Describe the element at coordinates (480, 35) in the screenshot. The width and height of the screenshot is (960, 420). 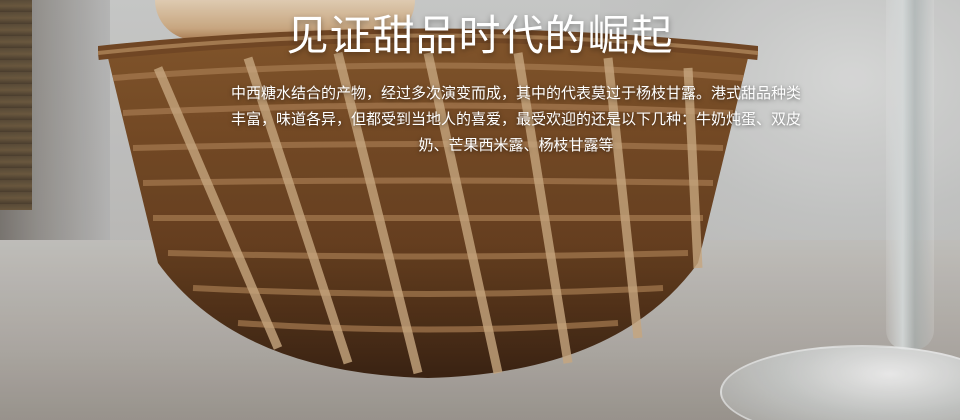
I see `hero-title: 见证甜品时代的崛起` at that location.